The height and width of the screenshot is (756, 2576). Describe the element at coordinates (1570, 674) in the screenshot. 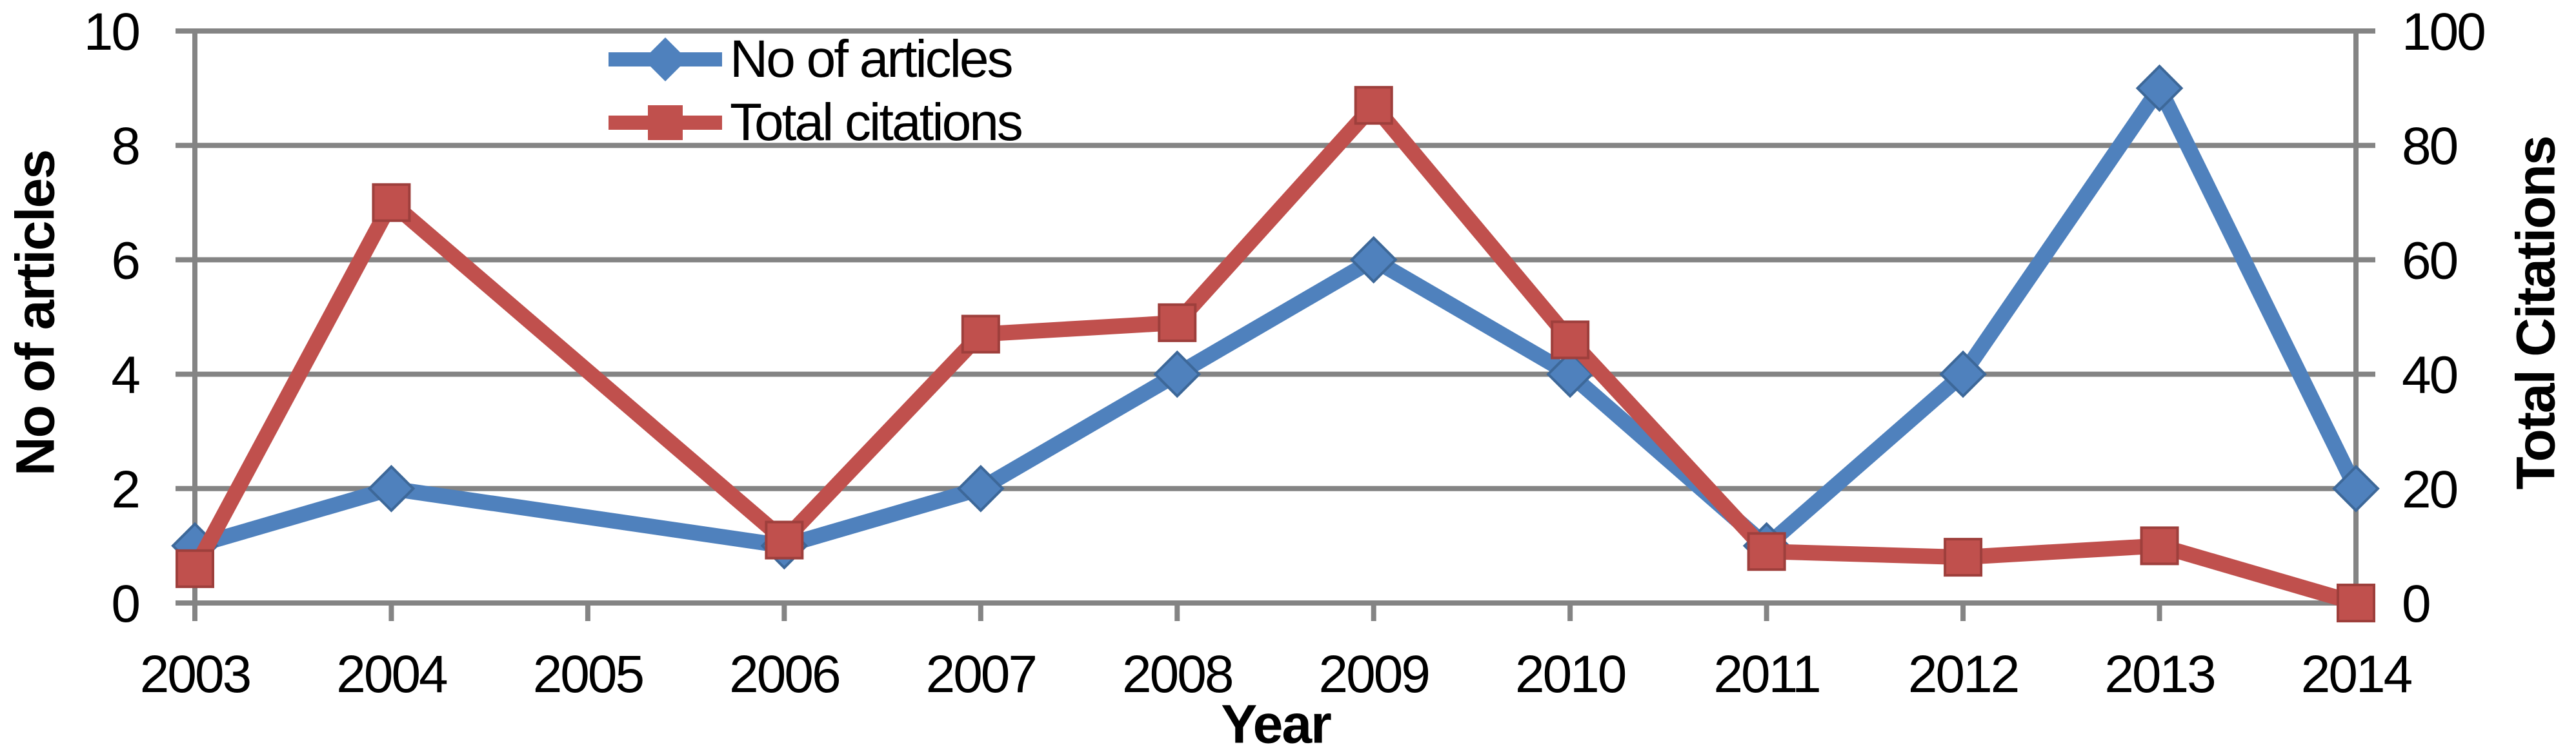

I see `x-axis-tick-label: 2010` at that location.